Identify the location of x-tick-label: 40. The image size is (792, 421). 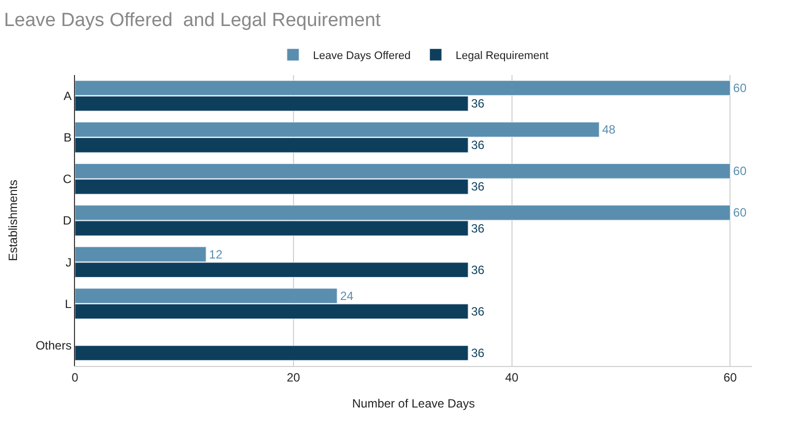
(512, 377).